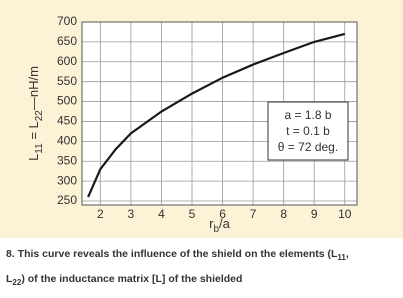 This screenshot has height=298, width=403. I want to click on annotation-box, so click(308, 131).